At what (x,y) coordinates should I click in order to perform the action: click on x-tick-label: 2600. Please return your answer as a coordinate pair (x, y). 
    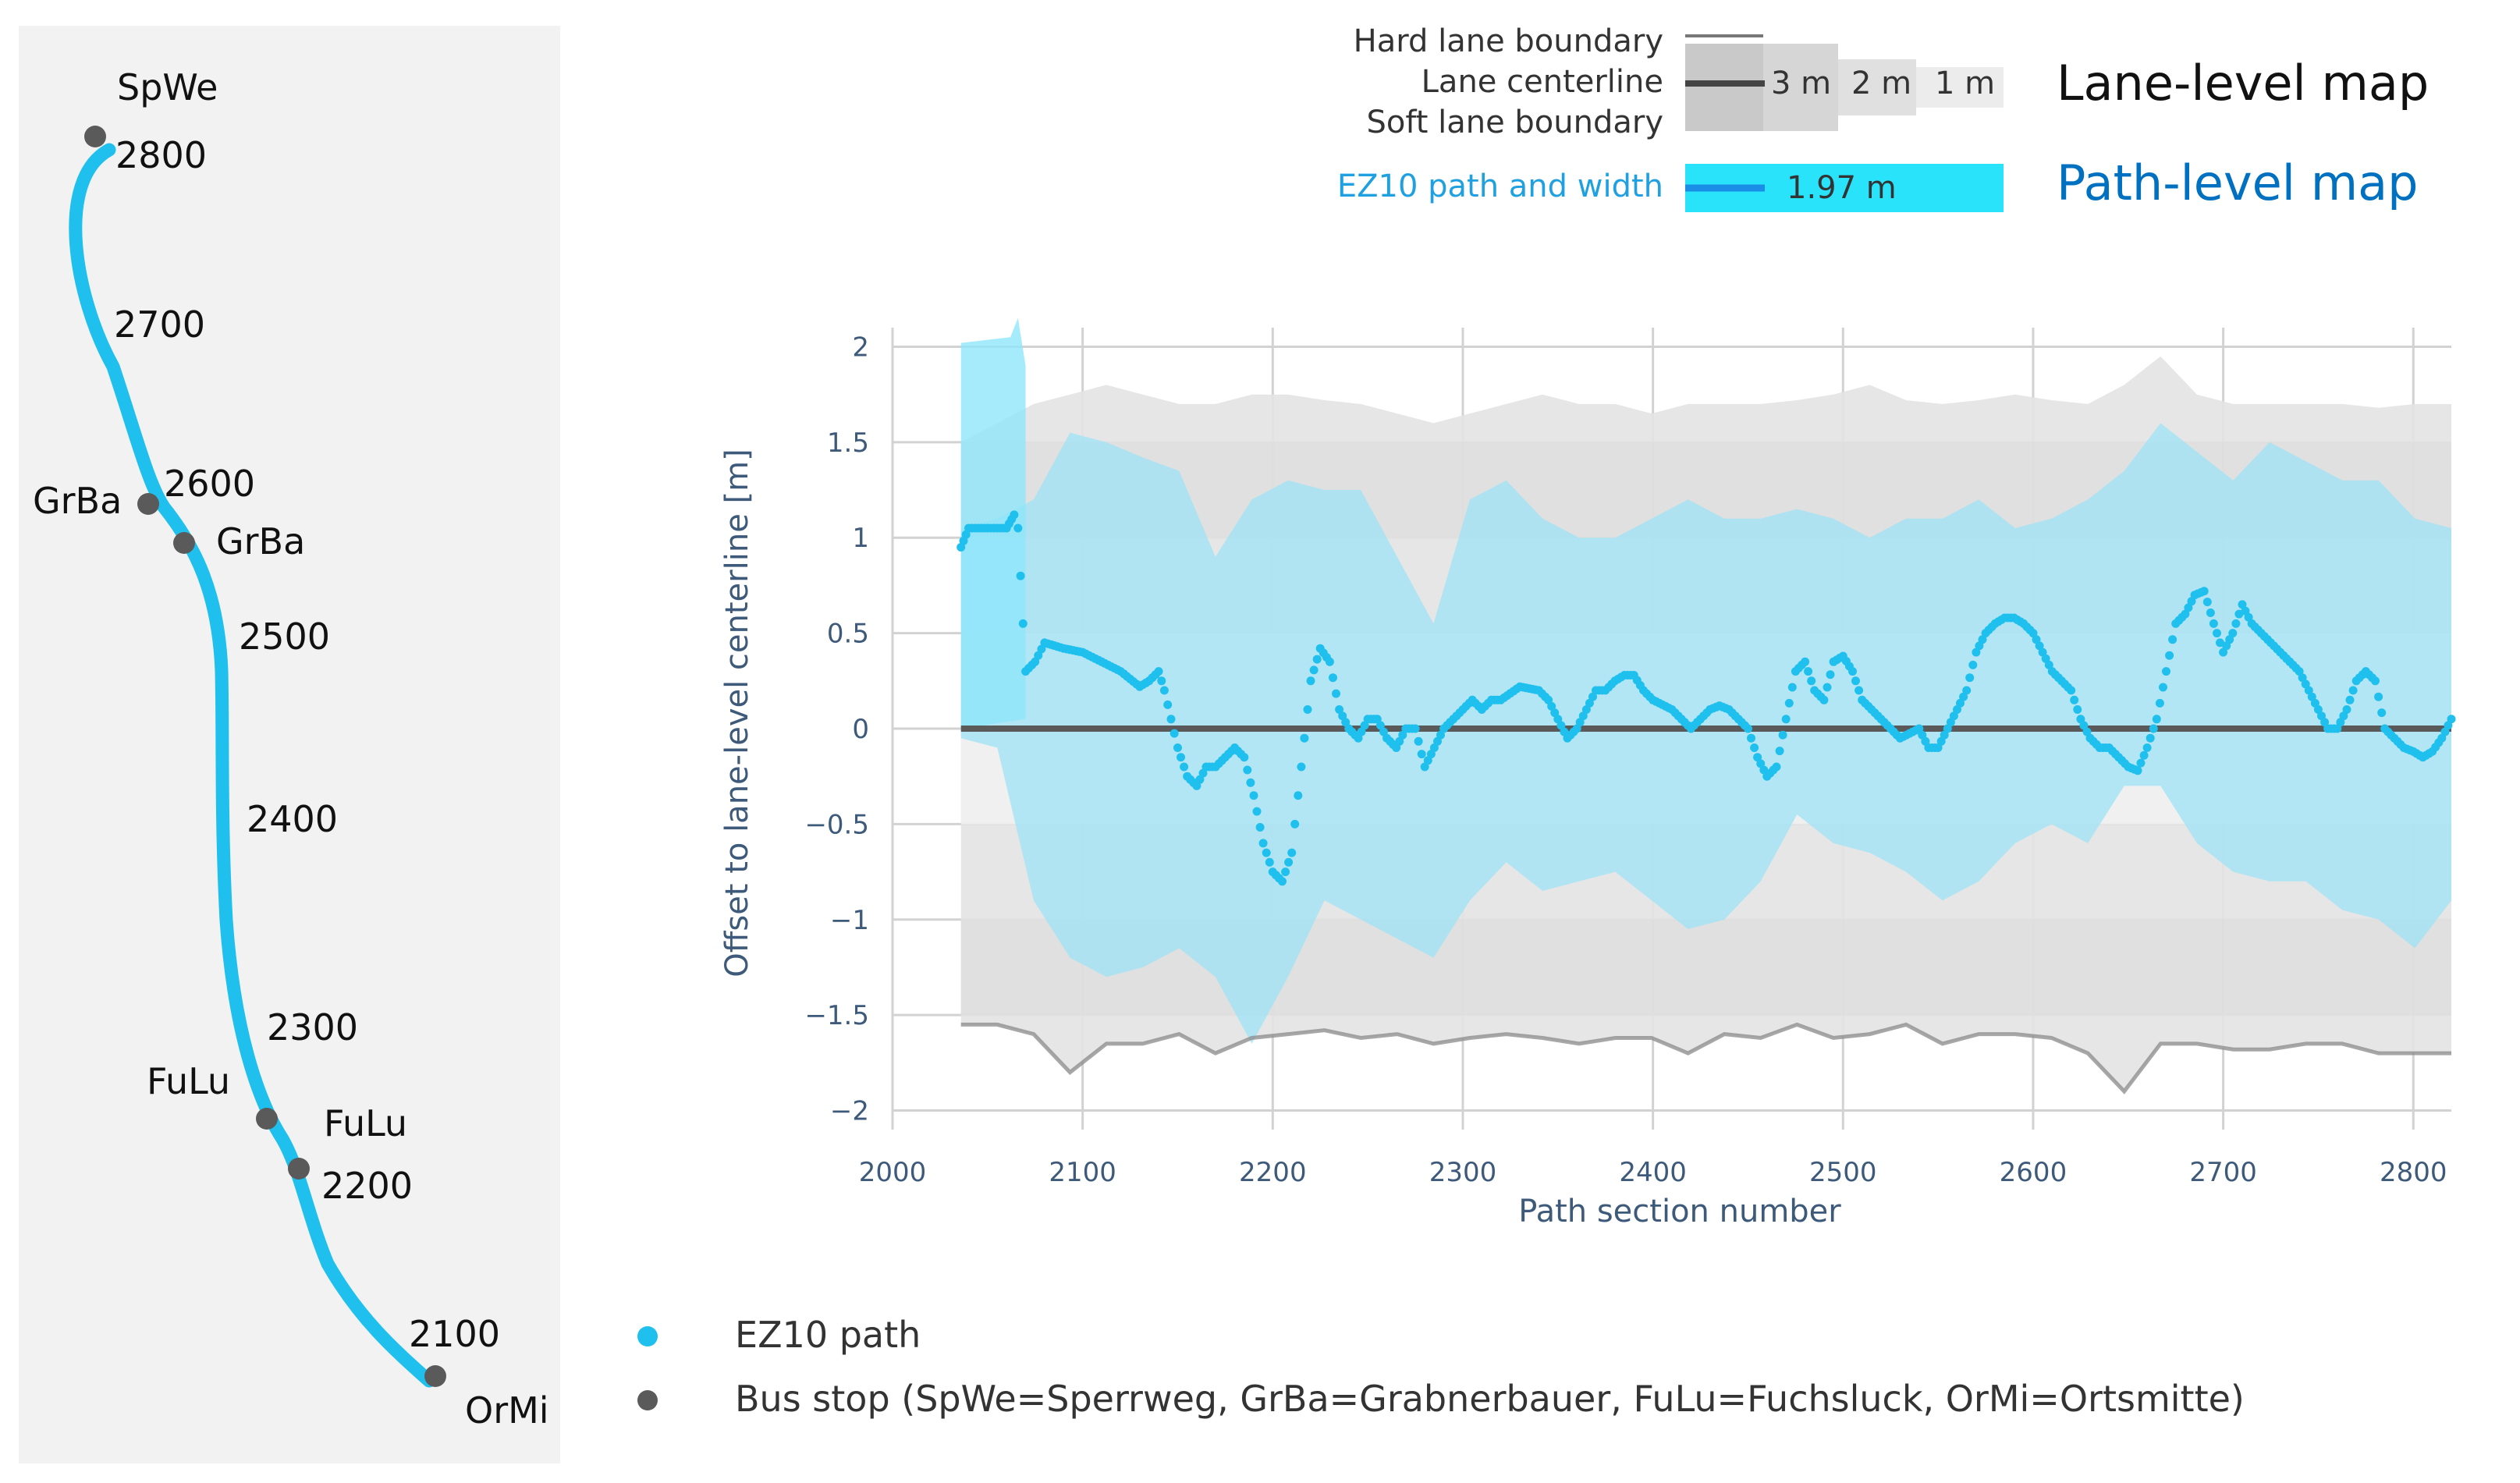
    Looking at the image, I should click on (2034, 1172).